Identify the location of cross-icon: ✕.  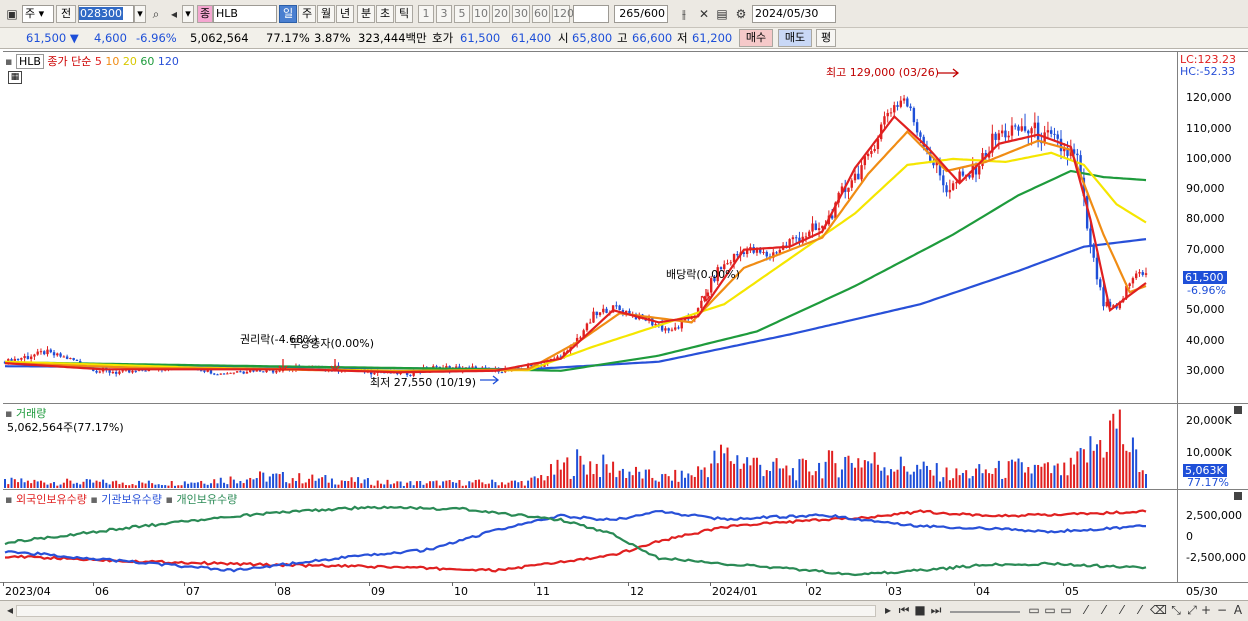
(704, 14).